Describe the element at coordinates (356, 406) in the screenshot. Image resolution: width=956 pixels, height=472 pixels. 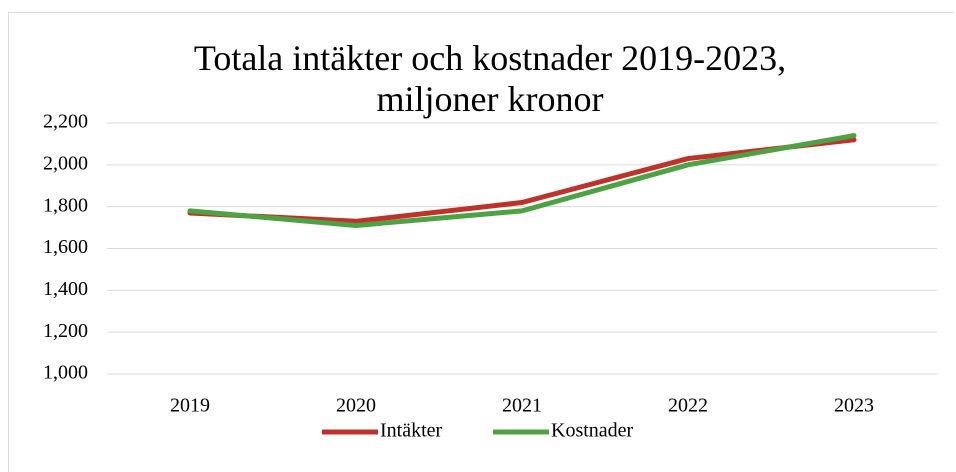
I see `x-tick-label: 2020` at that location.